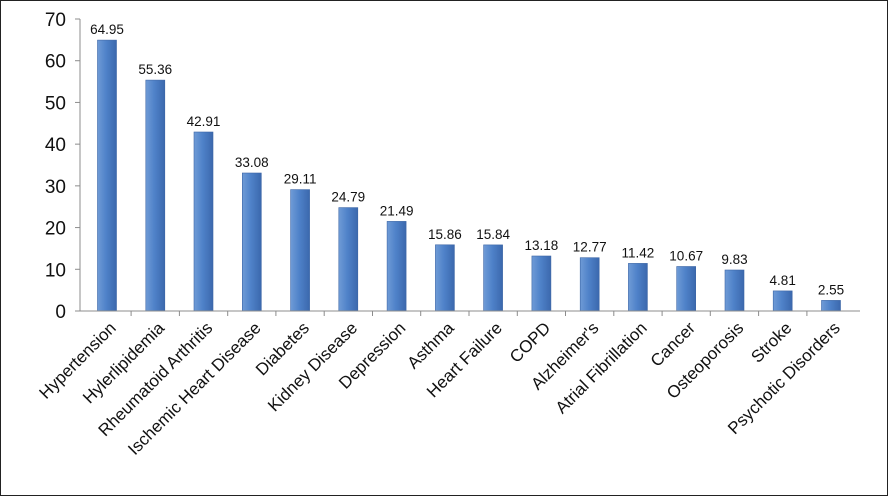  Describe the element at coordinates (734, 259) in the screenshot. I see `data-label: 9.83` at that location.